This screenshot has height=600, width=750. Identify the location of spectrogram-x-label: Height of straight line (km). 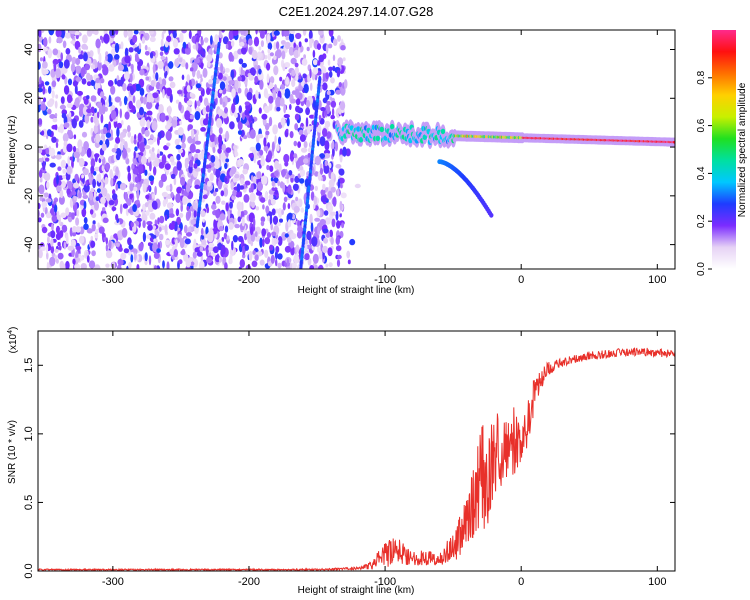
(356, 290).